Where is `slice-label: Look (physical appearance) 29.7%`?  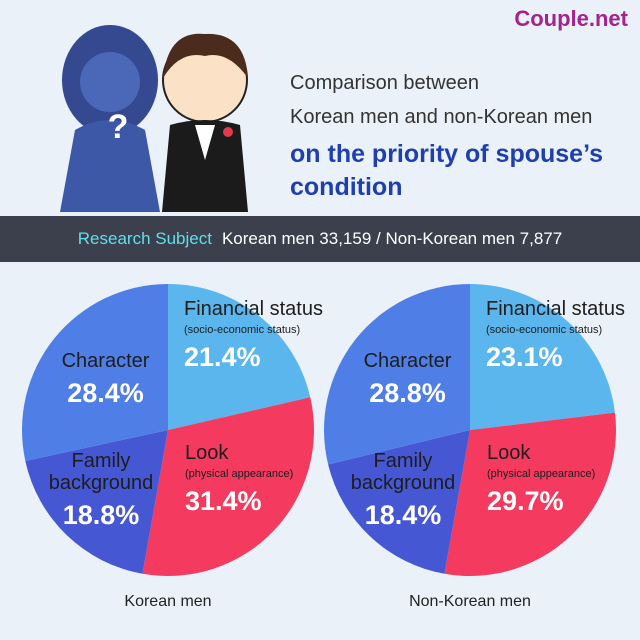 slice-label: Look (physical appearance) 29.7% is located at coordinates (562, 479).